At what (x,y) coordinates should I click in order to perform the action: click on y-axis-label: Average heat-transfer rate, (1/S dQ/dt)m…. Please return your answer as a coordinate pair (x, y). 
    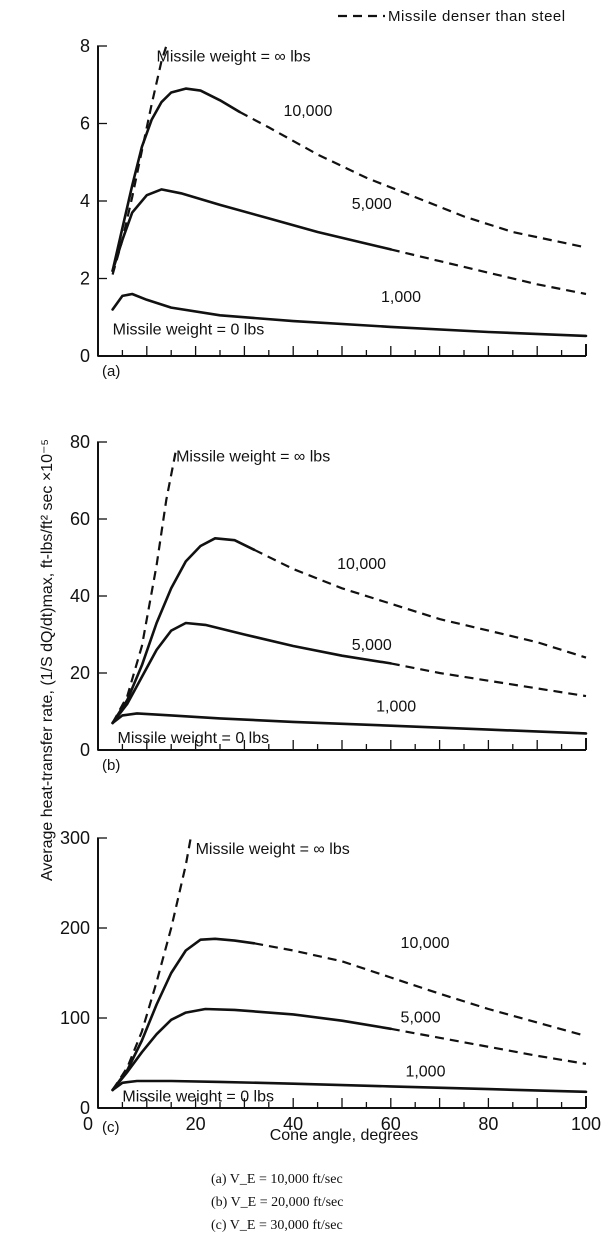
    Looking at the image, I should click on (47, 660).